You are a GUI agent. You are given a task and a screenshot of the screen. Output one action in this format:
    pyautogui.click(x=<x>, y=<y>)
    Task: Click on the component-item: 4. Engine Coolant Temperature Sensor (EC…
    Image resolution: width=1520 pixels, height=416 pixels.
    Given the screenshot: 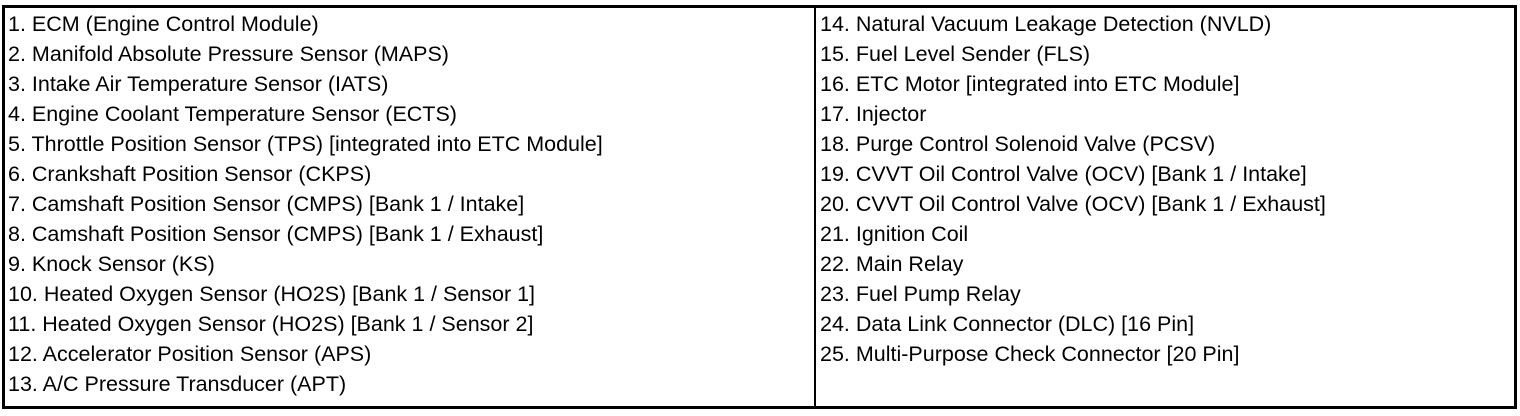 What is the action you would take?
    pyautogui.click(x=232, y=114)
    